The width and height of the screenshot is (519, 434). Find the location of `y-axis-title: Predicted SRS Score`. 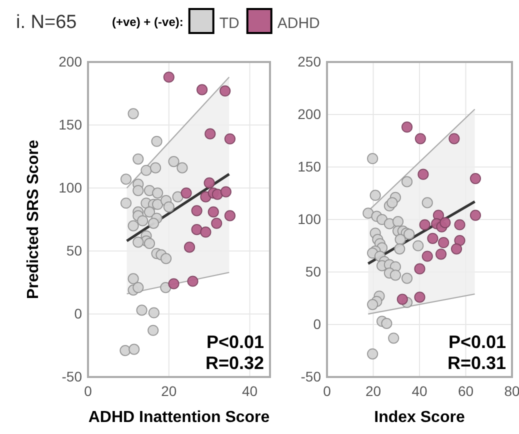

y-axis-title: Predicted SRS Score is located at coordinates (33, 220).